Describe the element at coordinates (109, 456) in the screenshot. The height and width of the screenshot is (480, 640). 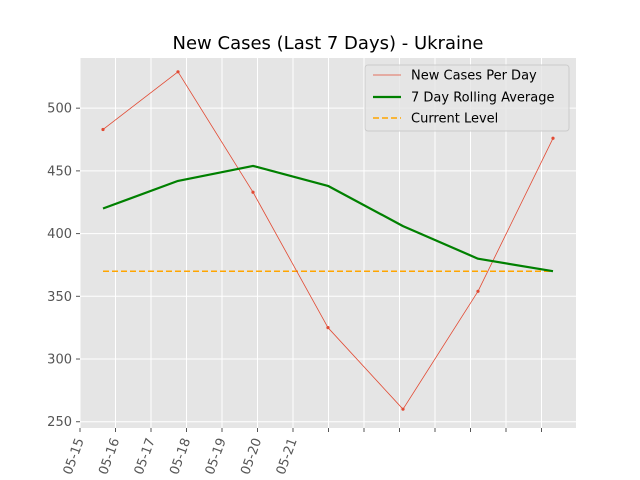
I see `x-tick-label: 05-16` at that location.